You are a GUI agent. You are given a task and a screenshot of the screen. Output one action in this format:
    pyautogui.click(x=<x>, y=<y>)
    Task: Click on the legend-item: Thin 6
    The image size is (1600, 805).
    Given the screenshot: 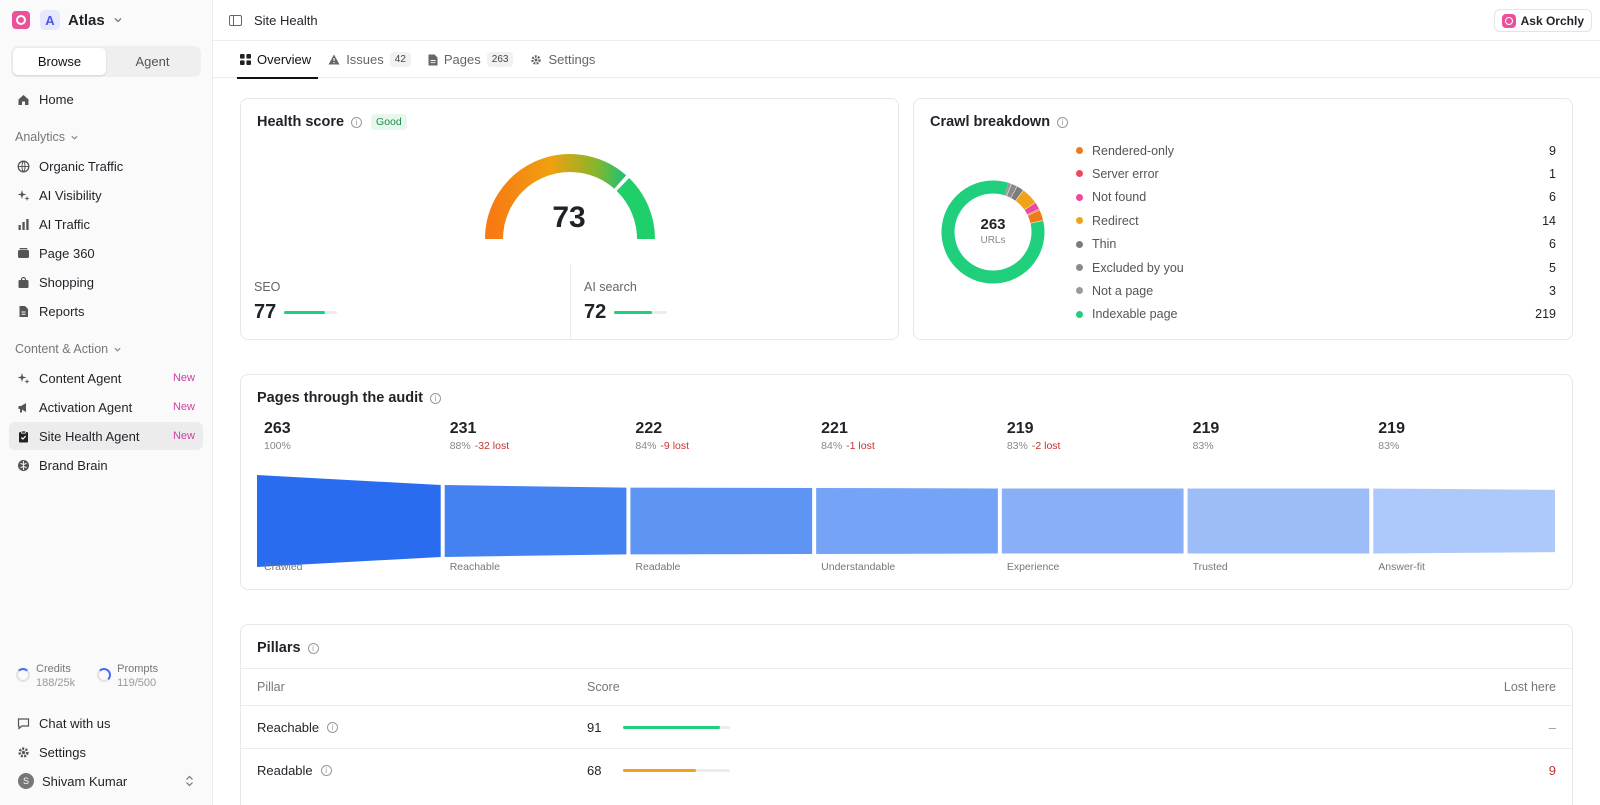 What is the action you would take?
    pyautogui.click(x=1316, y=244)
    